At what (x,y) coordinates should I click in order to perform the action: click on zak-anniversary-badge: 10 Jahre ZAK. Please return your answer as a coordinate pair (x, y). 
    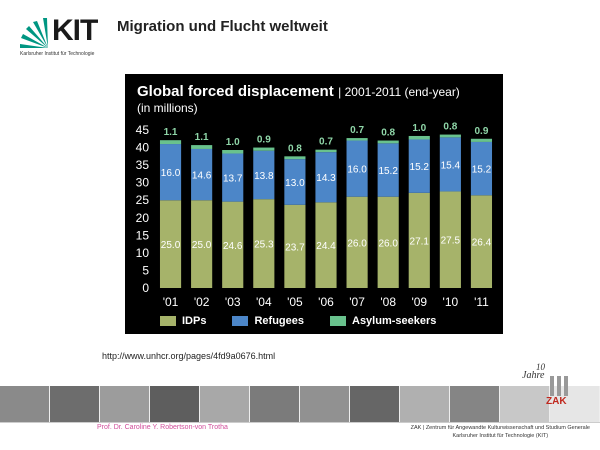
    Looking at the image, I should click on (552, 386).